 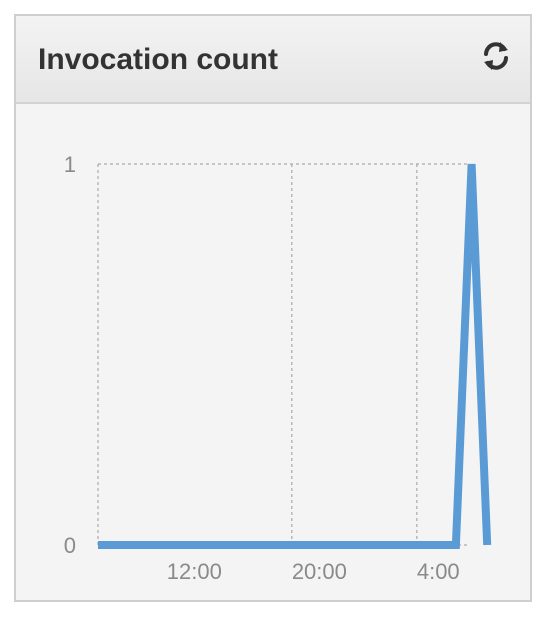 What do you see at coordinates (438, 571) in the screenshot?
I see `x-tick-label: 4:00` at bounding box center [438, 571].